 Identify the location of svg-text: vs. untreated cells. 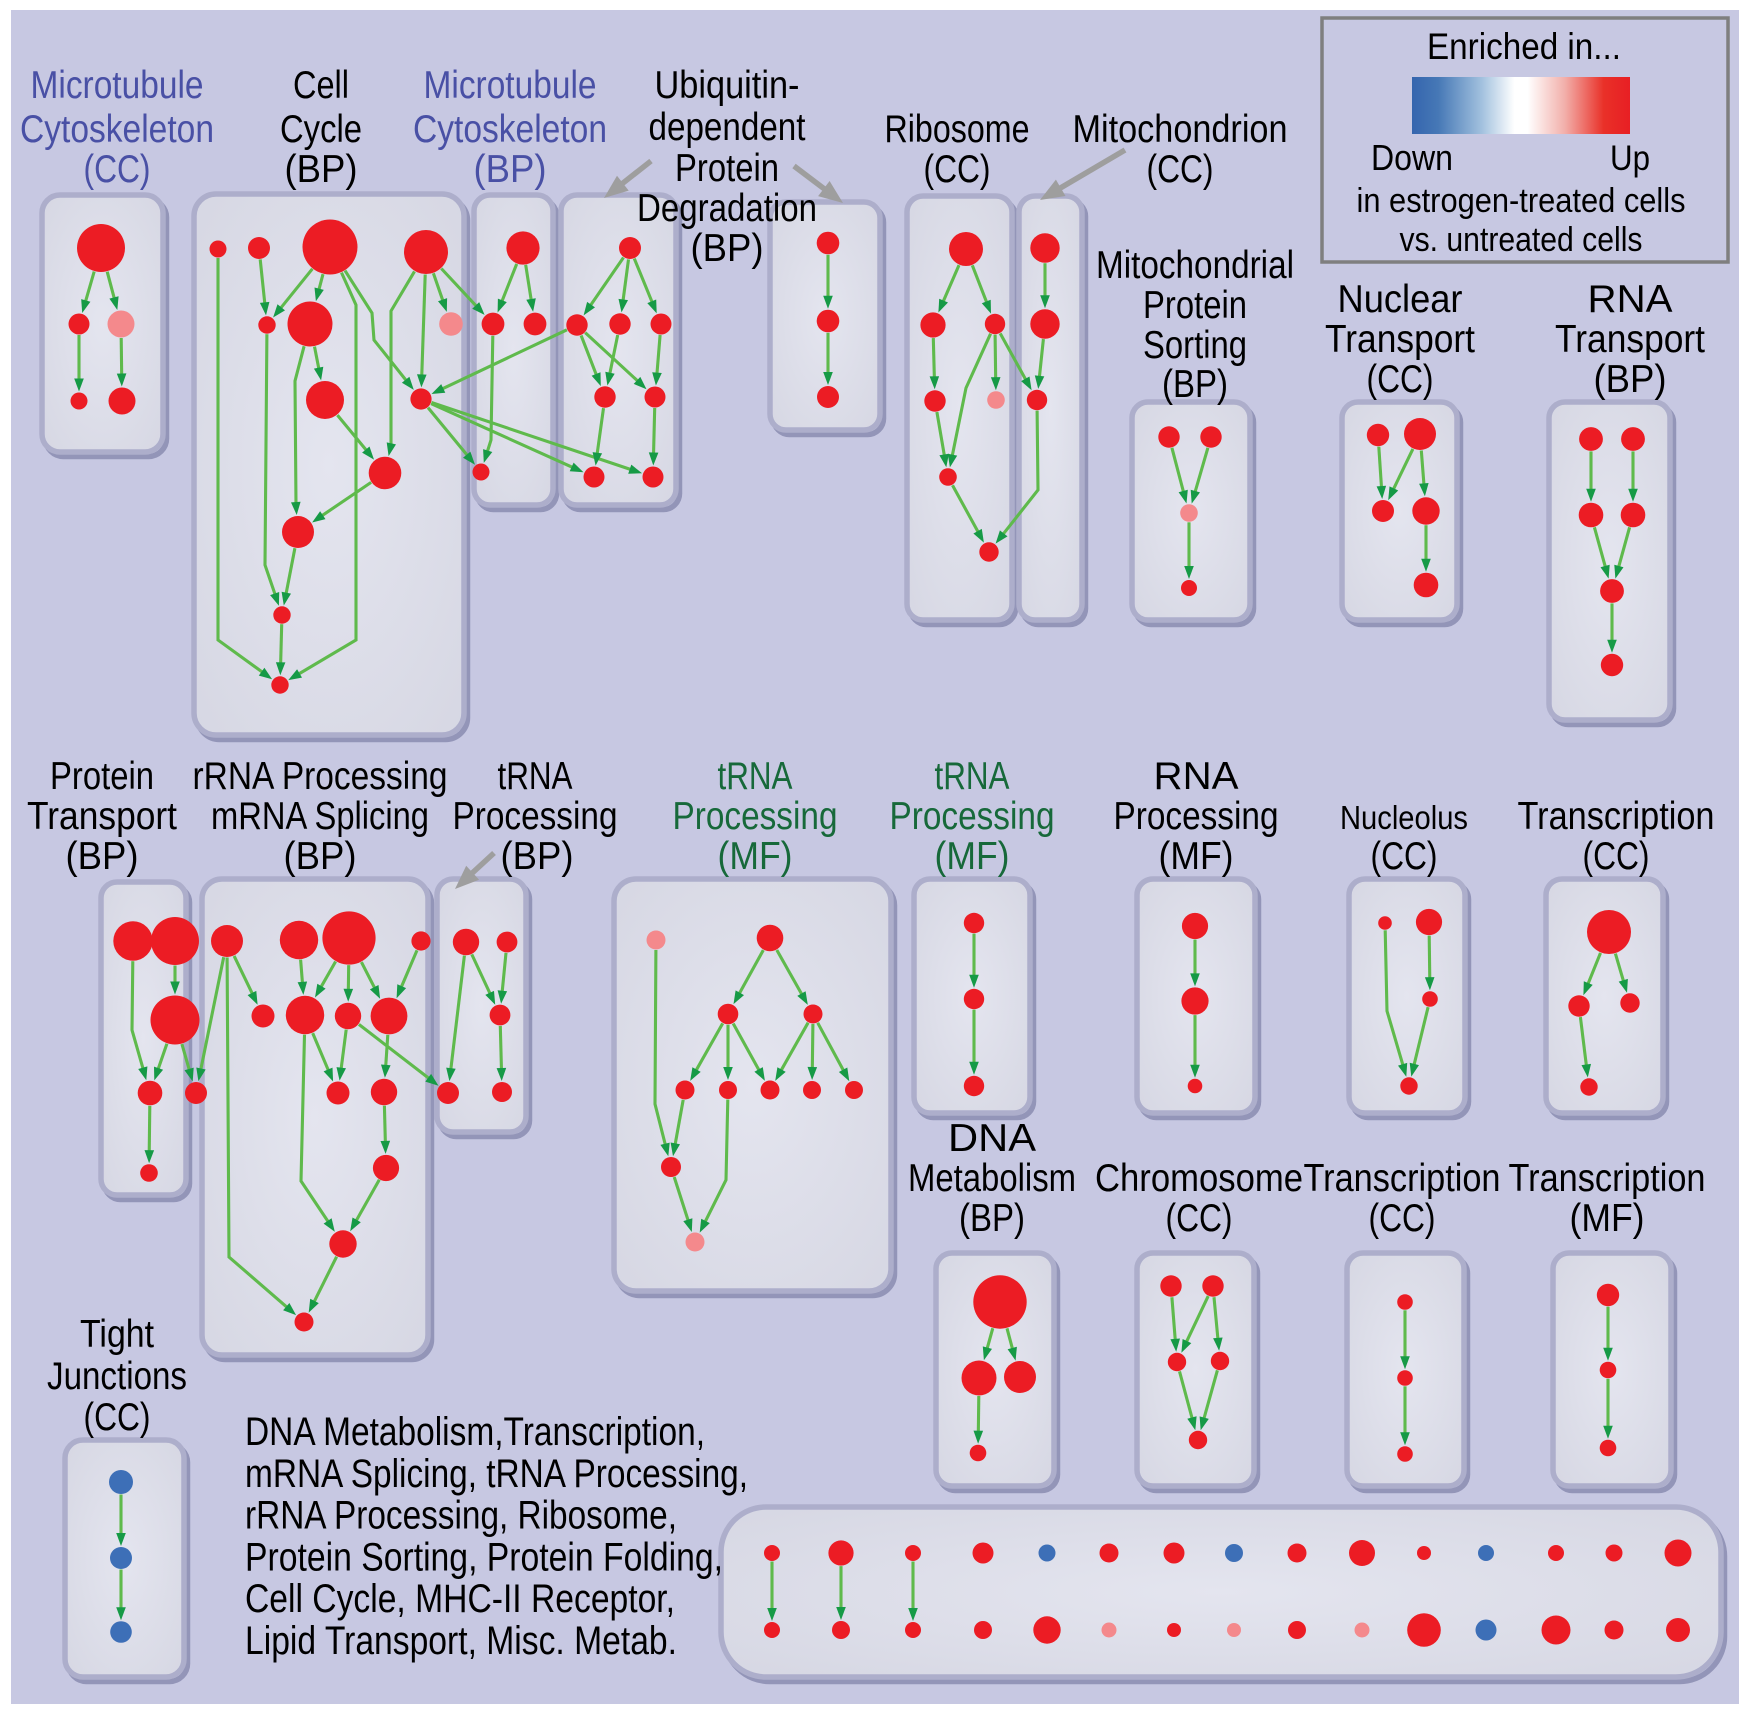
(1521, 240).